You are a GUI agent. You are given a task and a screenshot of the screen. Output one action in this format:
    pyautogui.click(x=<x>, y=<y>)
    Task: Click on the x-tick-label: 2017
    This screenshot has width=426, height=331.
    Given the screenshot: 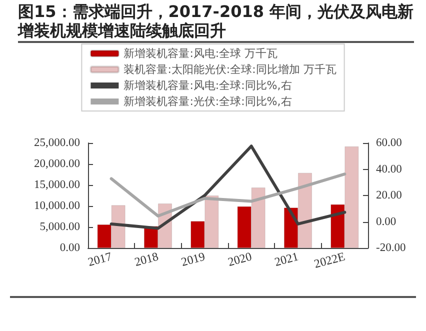 What is the action you would take?
    pyautogui.click(x=100, y=259)
    